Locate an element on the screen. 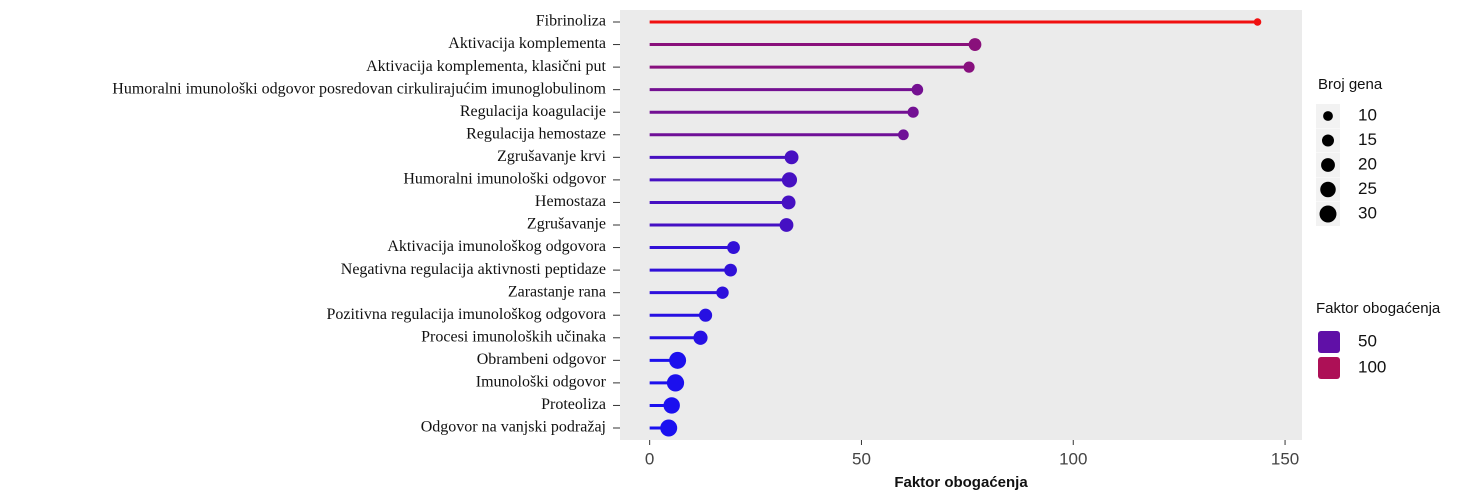  size-legend-label: 10 is located at coordinates (1367, 114).